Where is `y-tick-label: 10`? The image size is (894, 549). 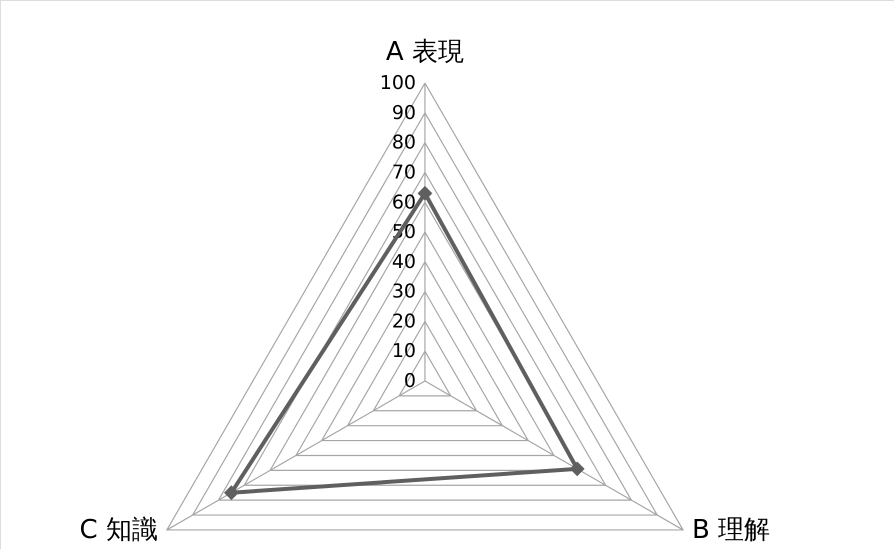
y-tick-label: 10 is located at coordinates (404, 351).